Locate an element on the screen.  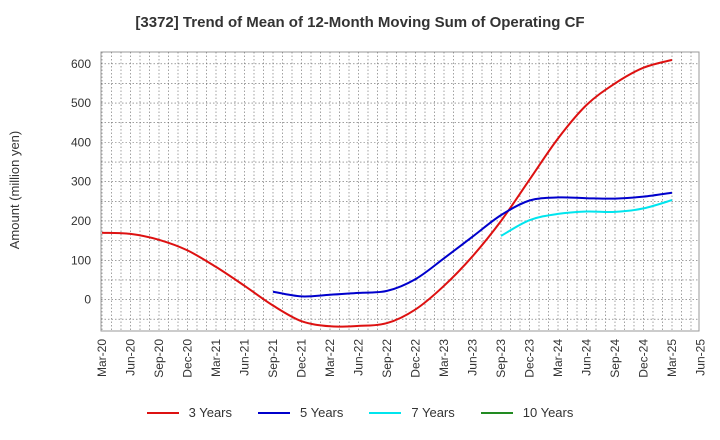
x-tick-label: Mar-20 is located at coordinates (102, 358).